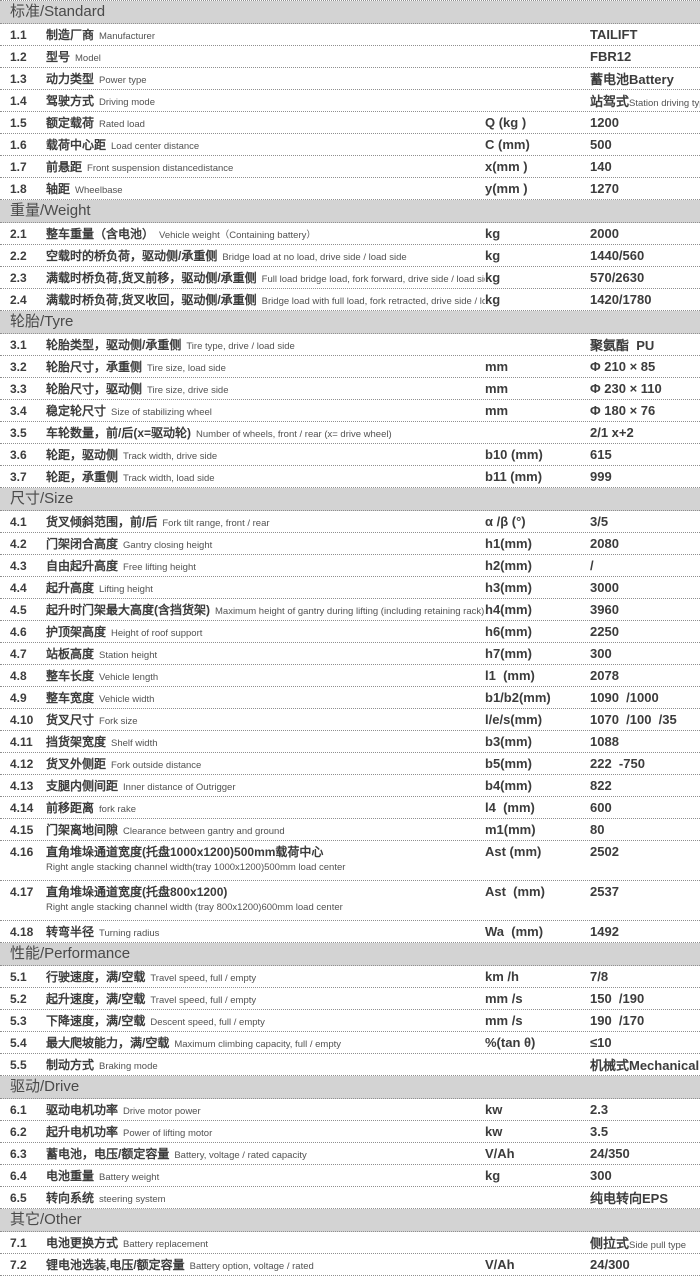 The width and height of the screenshot is (700, 1280). Describe the element at coordinates (350, 1065) in the screenshot. I see `spec-row: 5.5 制动方式 Braking mode 机械式Mechanical` at that location.